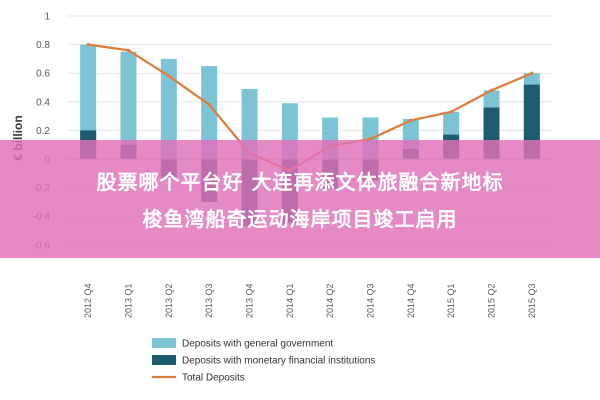  I want to click on legend-swatch-monetary-financial-institutions, so click(164, 360).